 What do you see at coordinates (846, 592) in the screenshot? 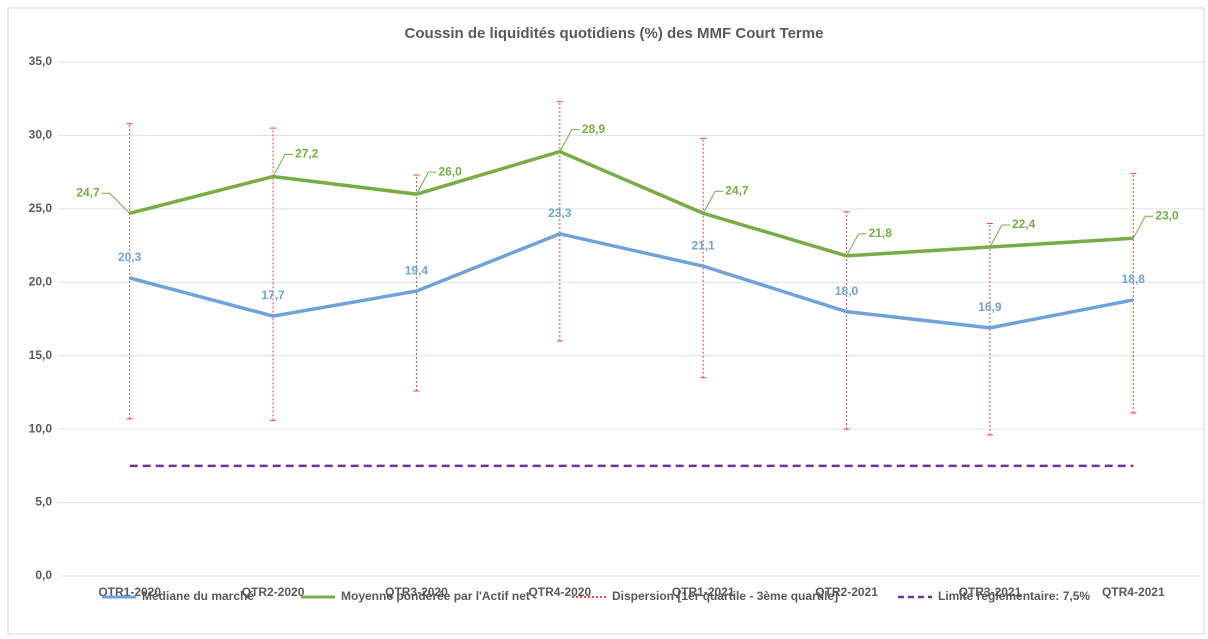
I see `x-tick-label: QTR2-2021` at bounding box center [846, 592].